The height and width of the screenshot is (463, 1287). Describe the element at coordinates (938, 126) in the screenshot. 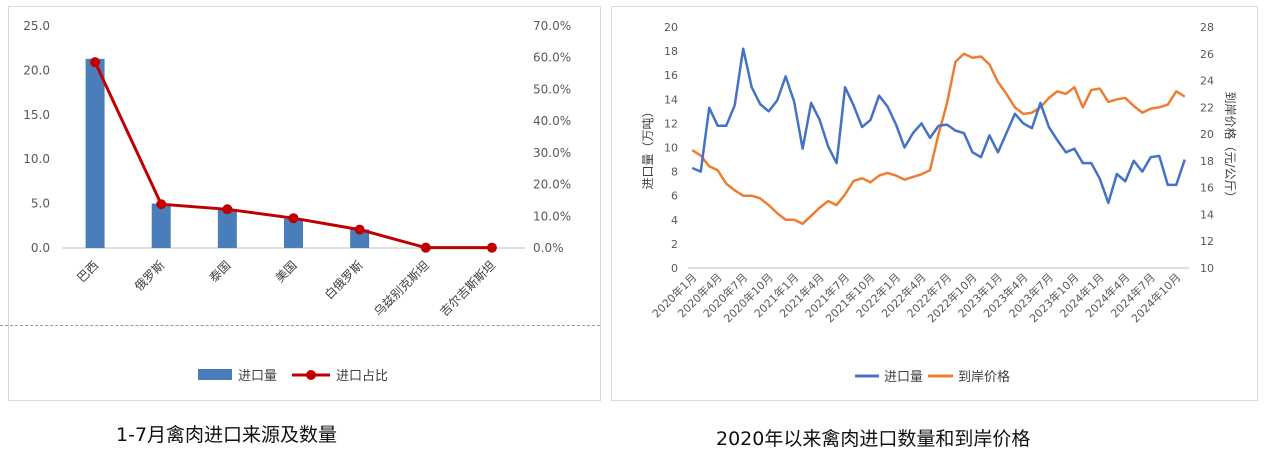

I see `volume-line` at that location.